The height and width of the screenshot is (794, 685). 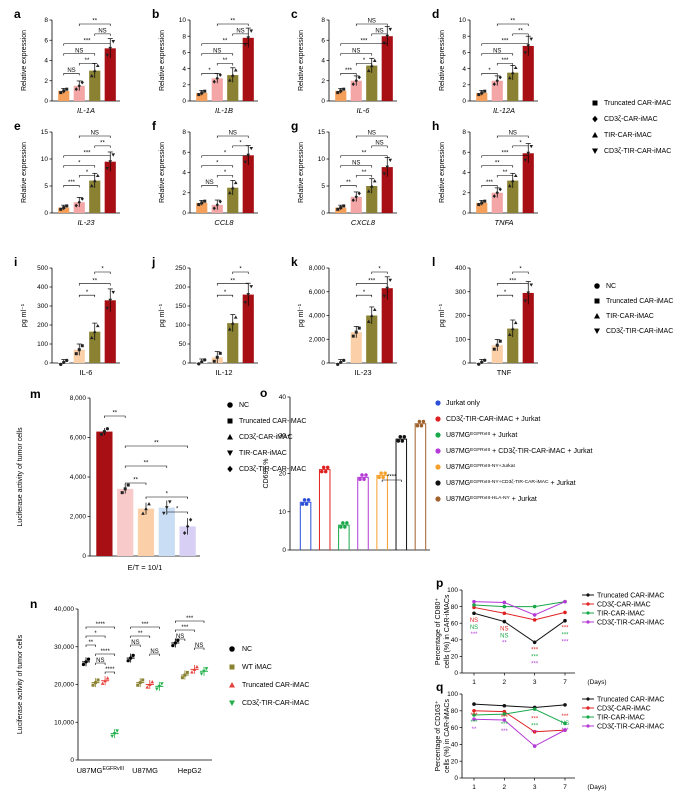 I want to click on x-tick-label: U87MGEGFRvIII, so click(x=100, y=770).